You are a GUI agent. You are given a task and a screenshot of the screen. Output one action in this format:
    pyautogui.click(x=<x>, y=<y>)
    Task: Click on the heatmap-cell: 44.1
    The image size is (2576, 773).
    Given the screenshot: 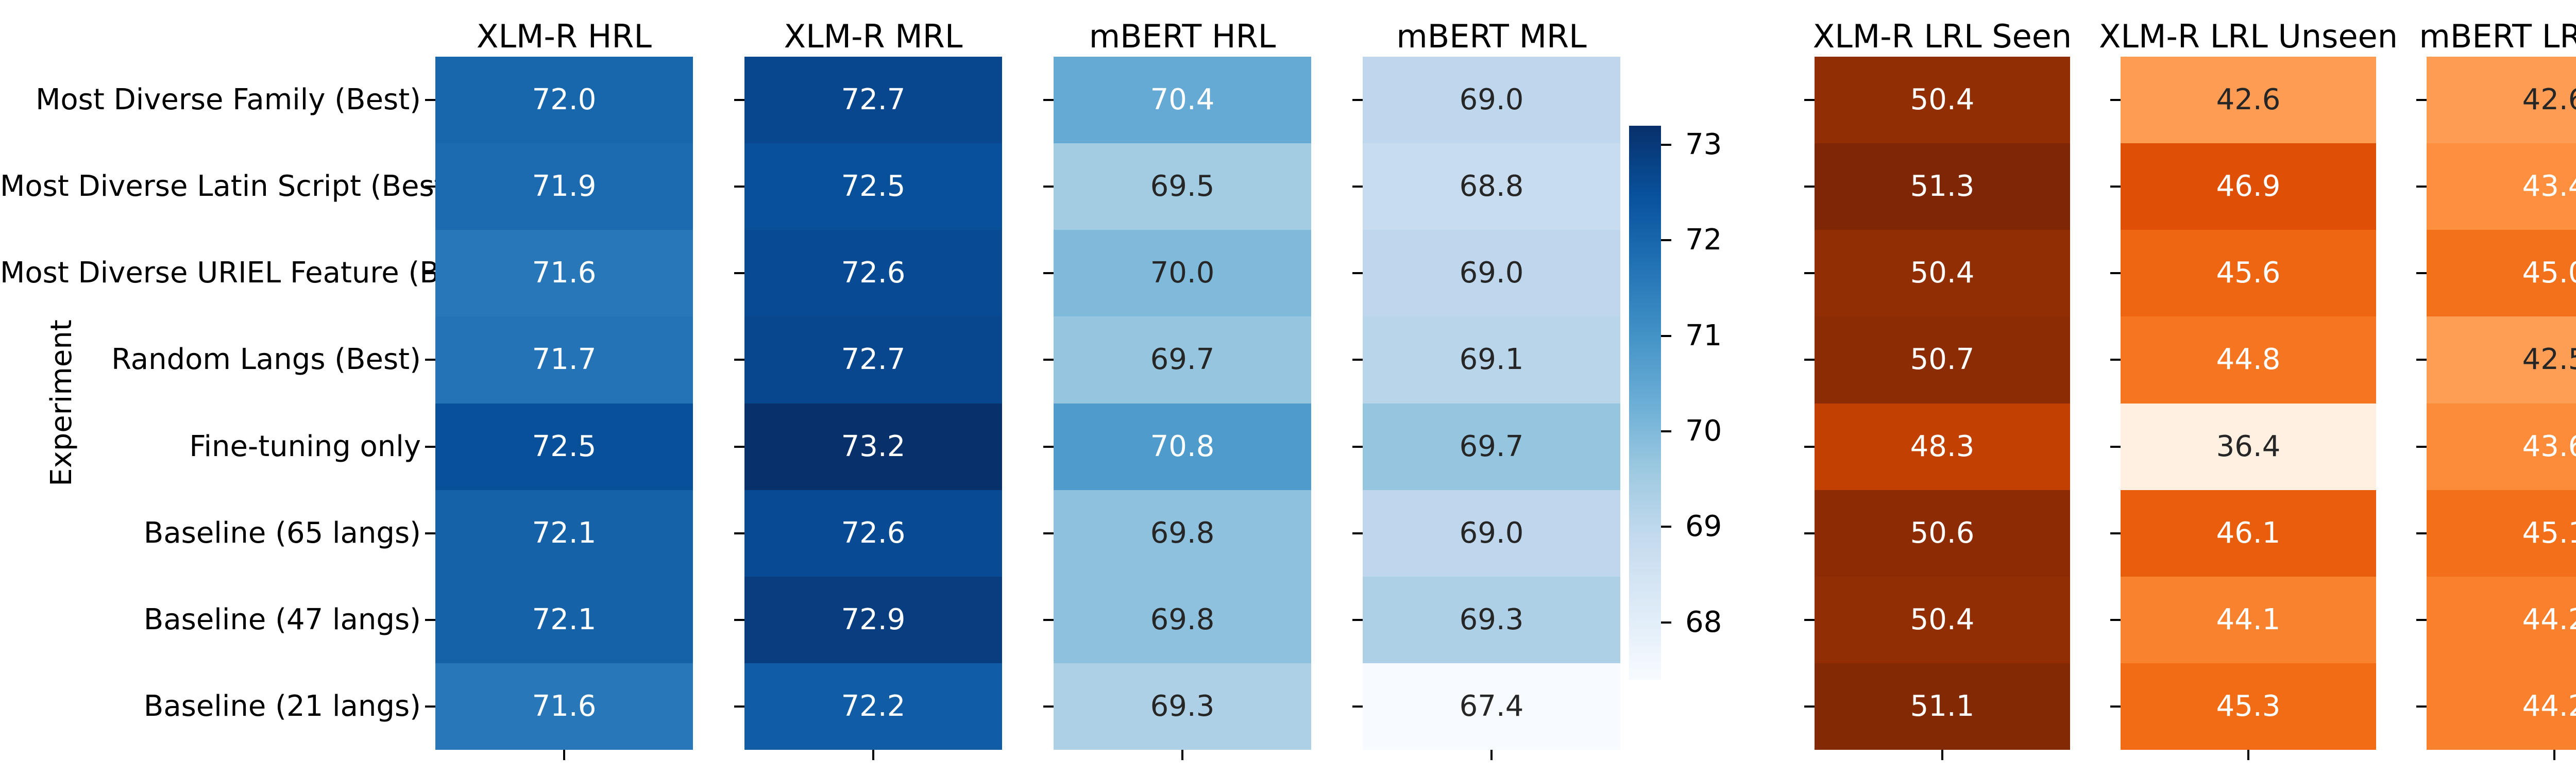 What is the action you would take?
    pyautogui.click(x=2248, y=619)
    